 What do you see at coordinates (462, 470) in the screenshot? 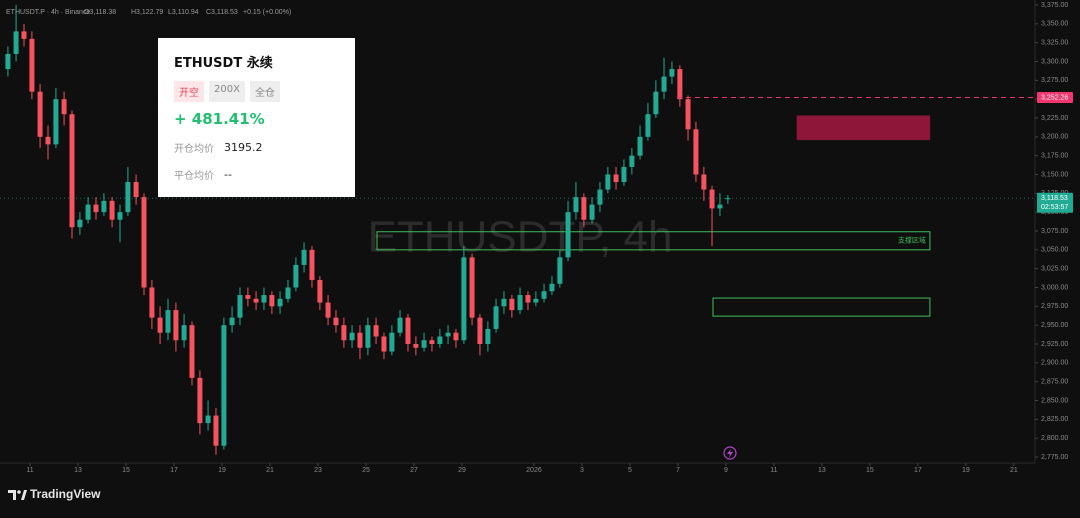
I see `x-tick-label: 29` at bounding box center [462, 470].